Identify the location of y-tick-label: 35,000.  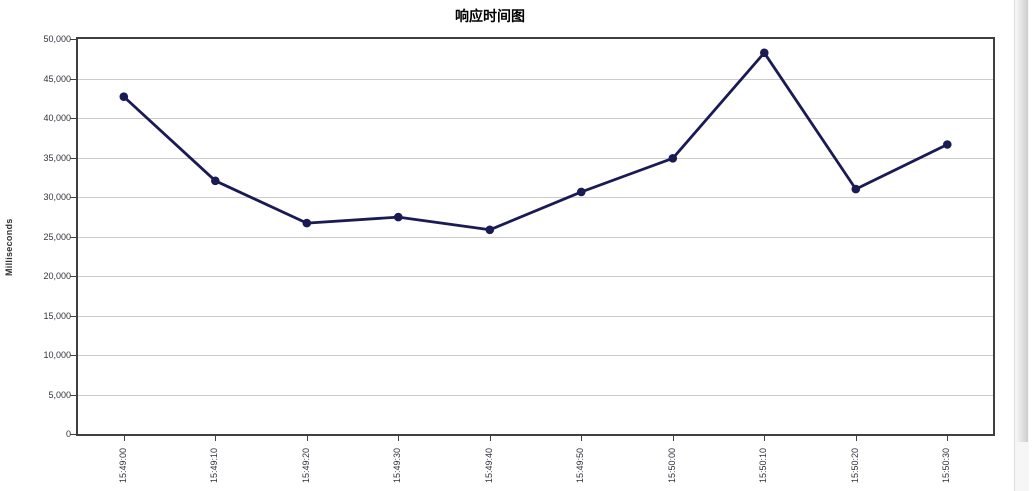
(57, 157).